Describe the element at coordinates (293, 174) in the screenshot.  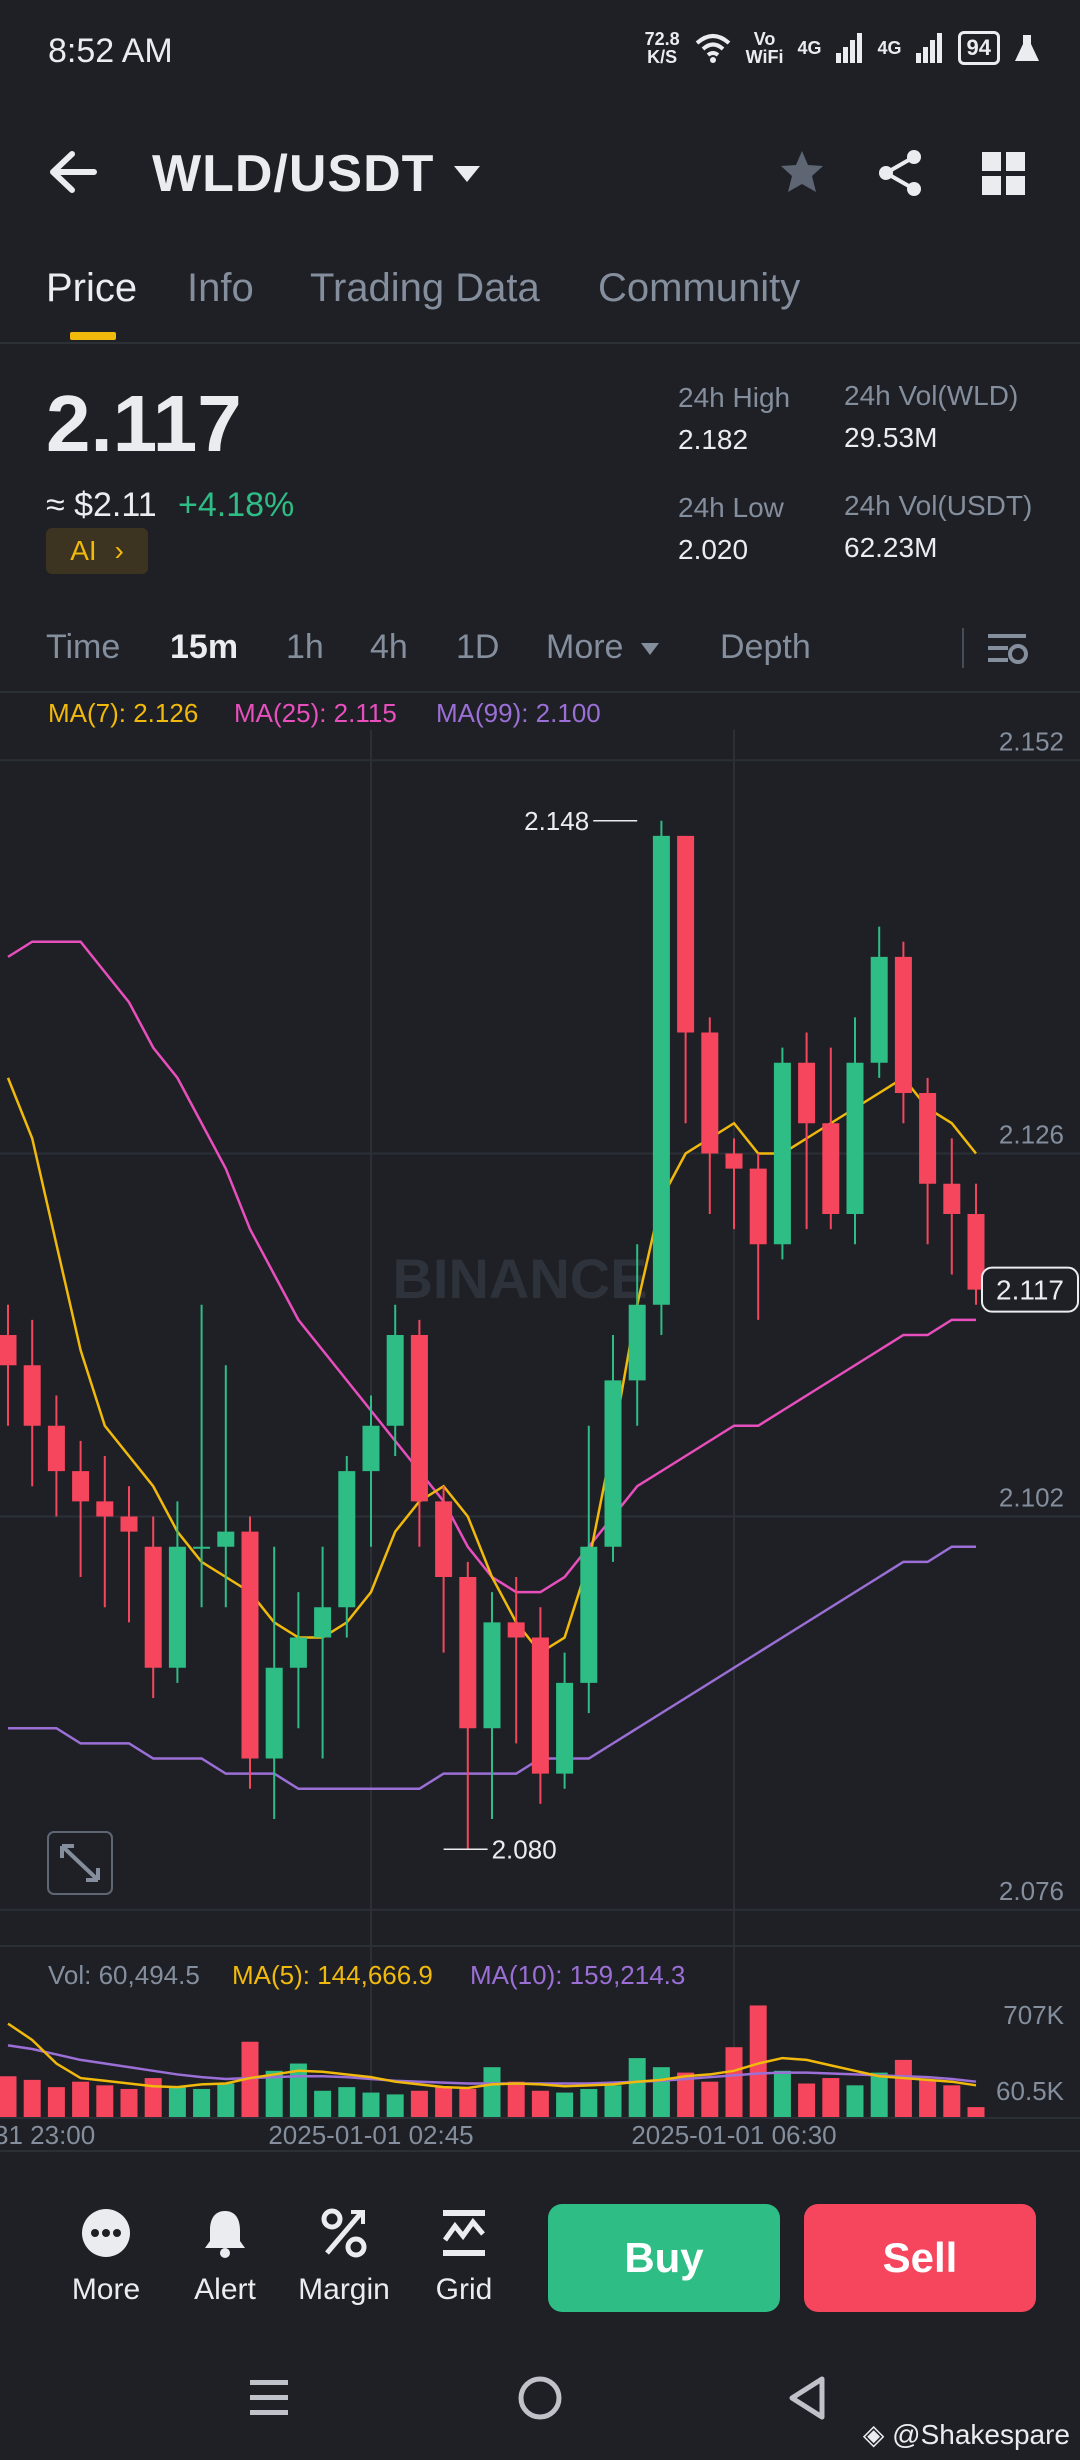
I see `pair-title: WLD/USDT` at that location.